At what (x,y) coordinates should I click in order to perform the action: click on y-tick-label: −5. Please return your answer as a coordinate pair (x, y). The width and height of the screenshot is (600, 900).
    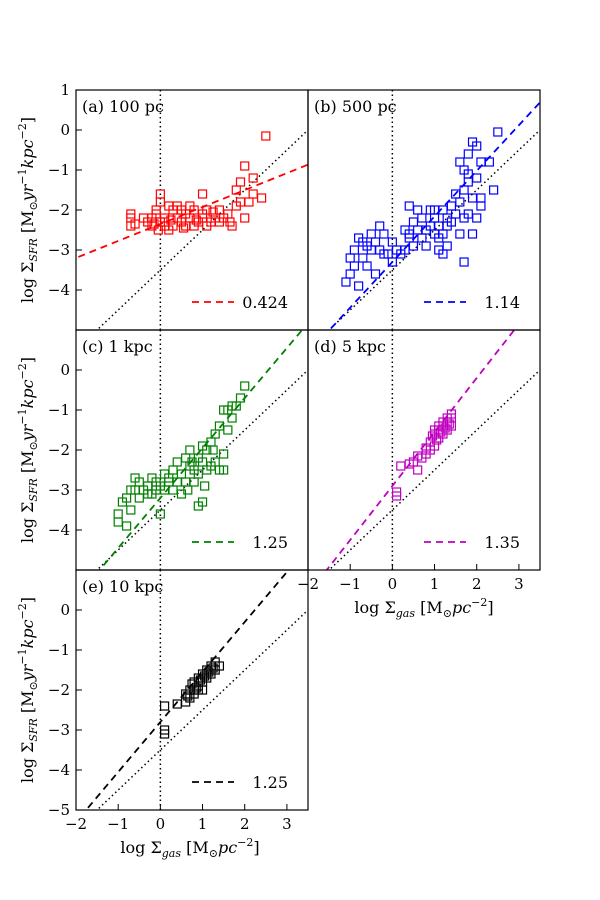
    Looking at the image, I should click on (59, 810).